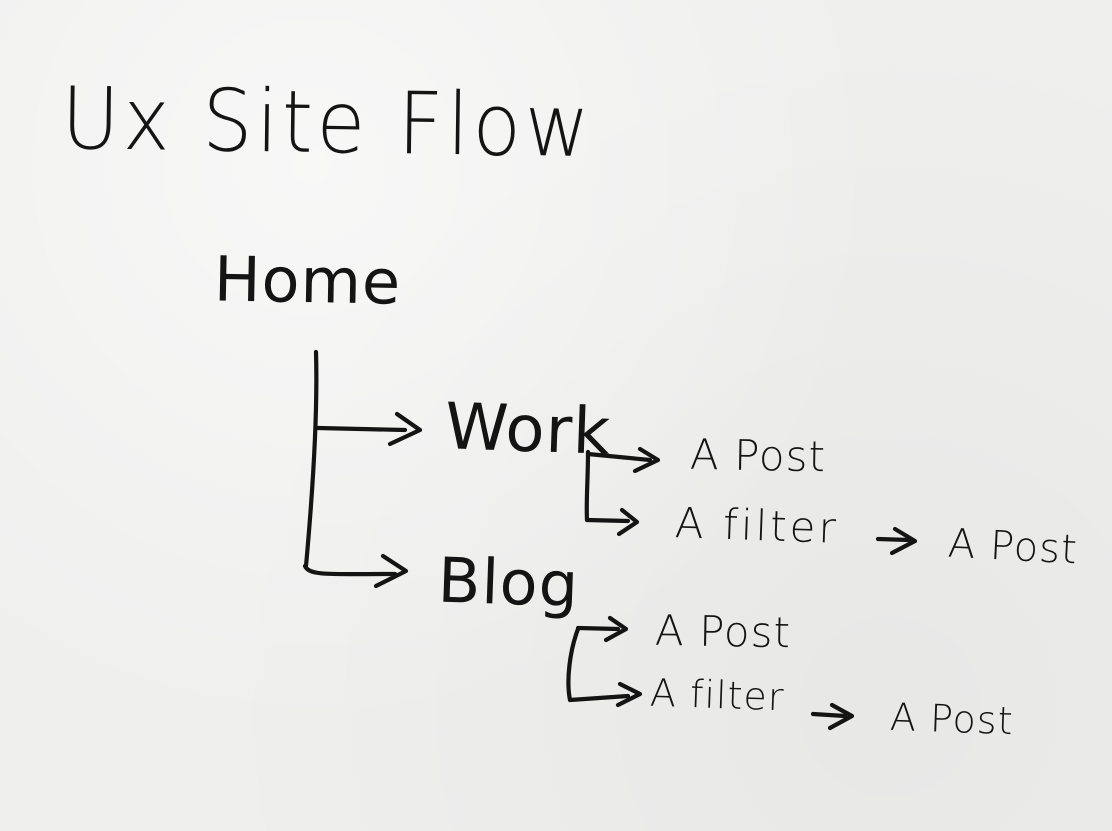 The width and height of the screenshot is (1112, 831). I want to click on node-blog: Blog, so click(508, 582).